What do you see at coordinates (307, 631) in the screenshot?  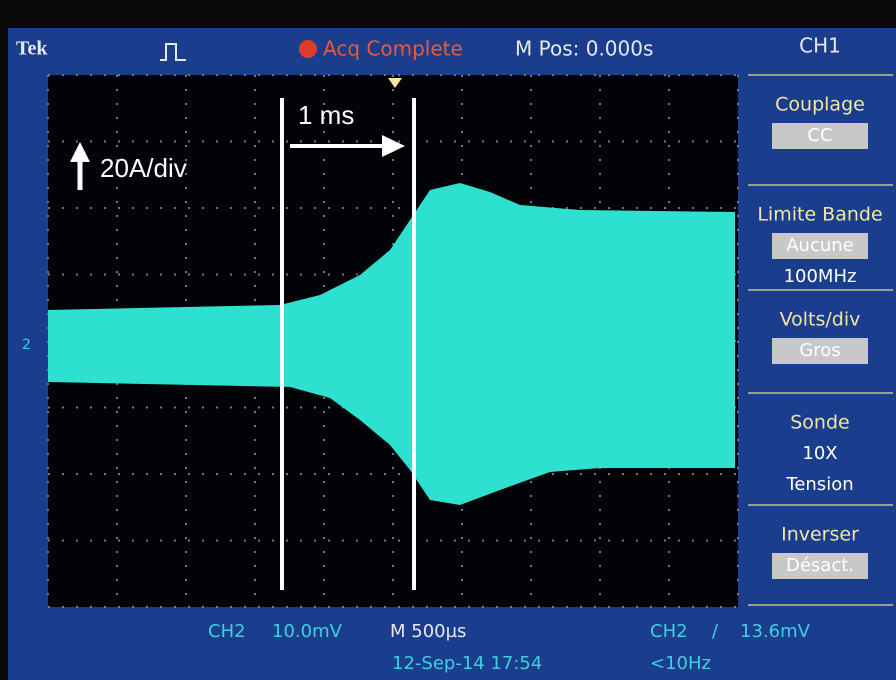 I see `footer-volts: 10.0mV` at bounding box center [307, 631].